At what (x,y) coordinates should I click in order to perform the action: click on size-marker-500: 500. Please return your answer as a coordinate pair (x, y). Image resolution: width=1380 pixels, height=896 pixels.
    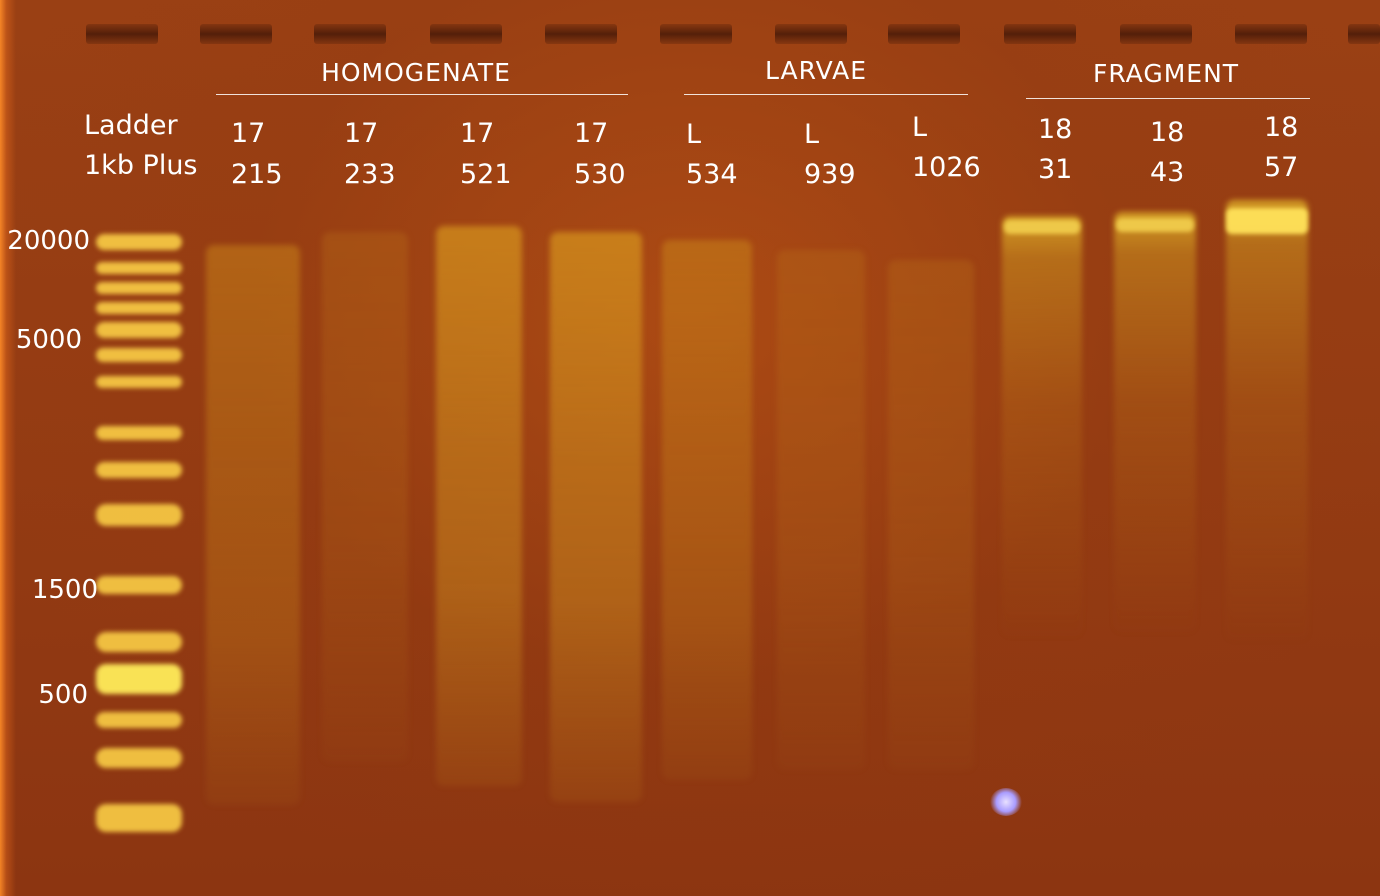
    Looking at the image, I should click on (63, 695).